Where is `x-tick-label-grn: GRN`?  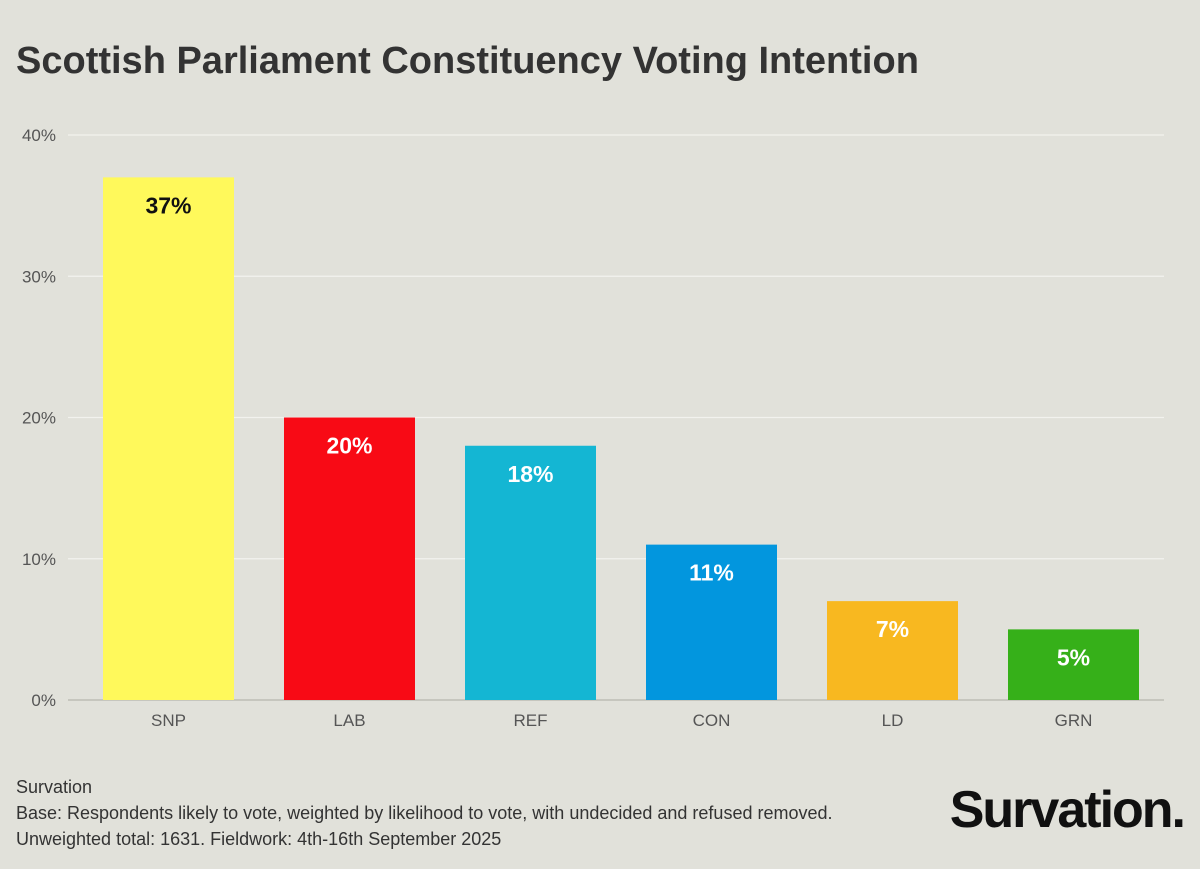
x-tick-label-grn: GRN is located at coordinates (1074, 720).